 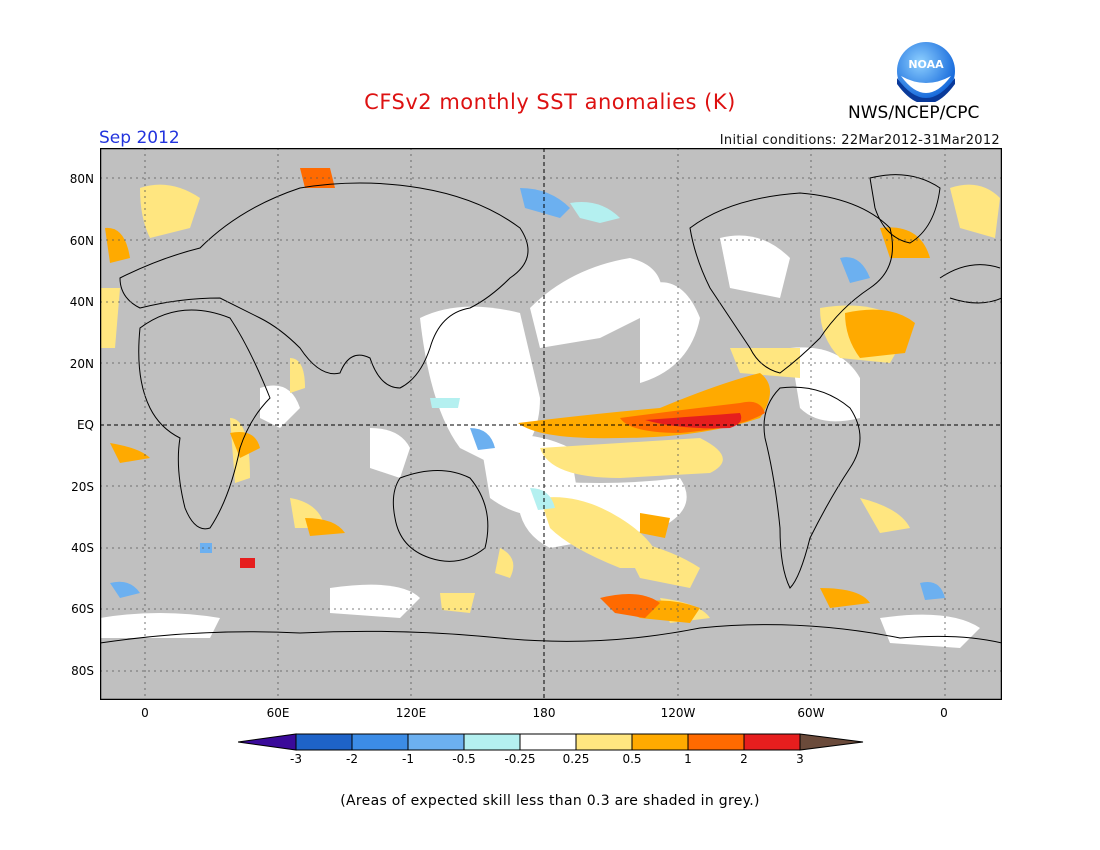 I want to click on lon-label: 60E, so click(x=278, y=713).